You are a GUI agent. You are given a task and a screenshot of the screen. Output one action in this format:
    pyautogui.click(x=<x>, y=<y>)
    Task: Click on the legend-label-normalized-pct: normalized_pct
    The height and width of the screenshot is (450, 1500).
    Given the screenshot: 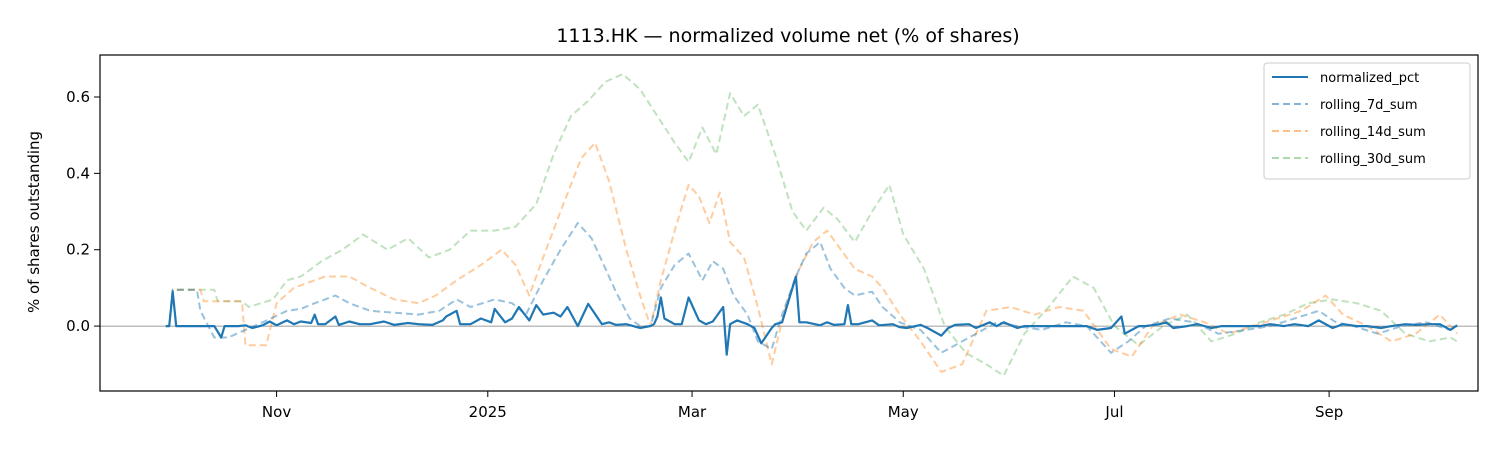 What is the action you would take?
    pyautogui.click(x=1369, y=78)
    